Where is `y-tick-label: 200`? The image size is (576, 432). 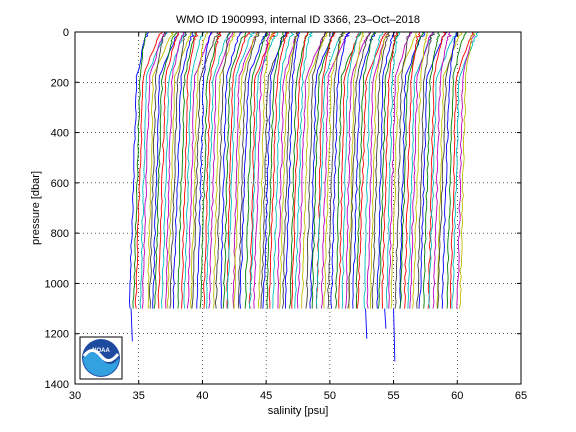
y-tick-label: 200 is located at coordinates (60, 83).